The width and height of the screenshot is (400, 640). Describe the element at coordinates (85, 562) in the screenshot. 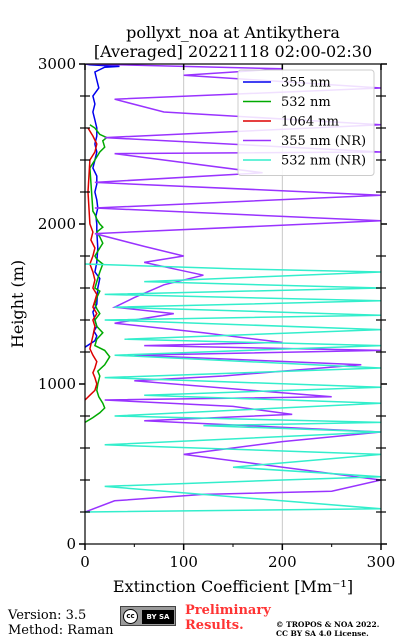

I see `x-tick-label-0: 0` at that location.